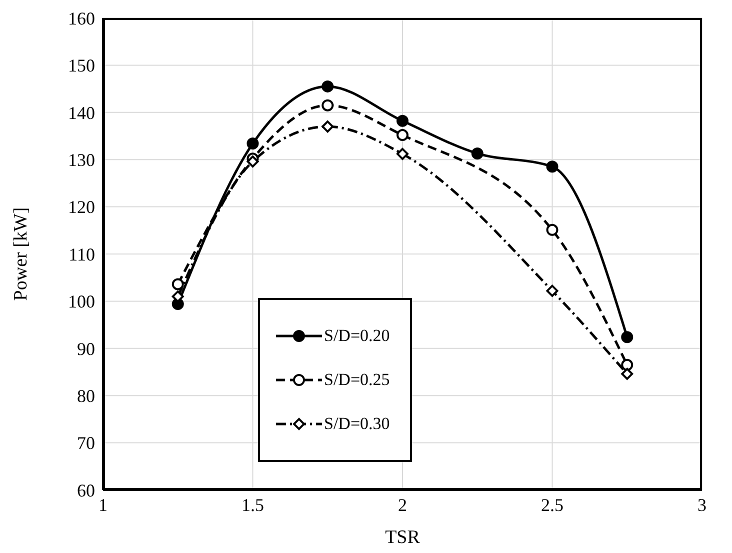  I want to click on x-tick-label: 2, so click(402, 504).